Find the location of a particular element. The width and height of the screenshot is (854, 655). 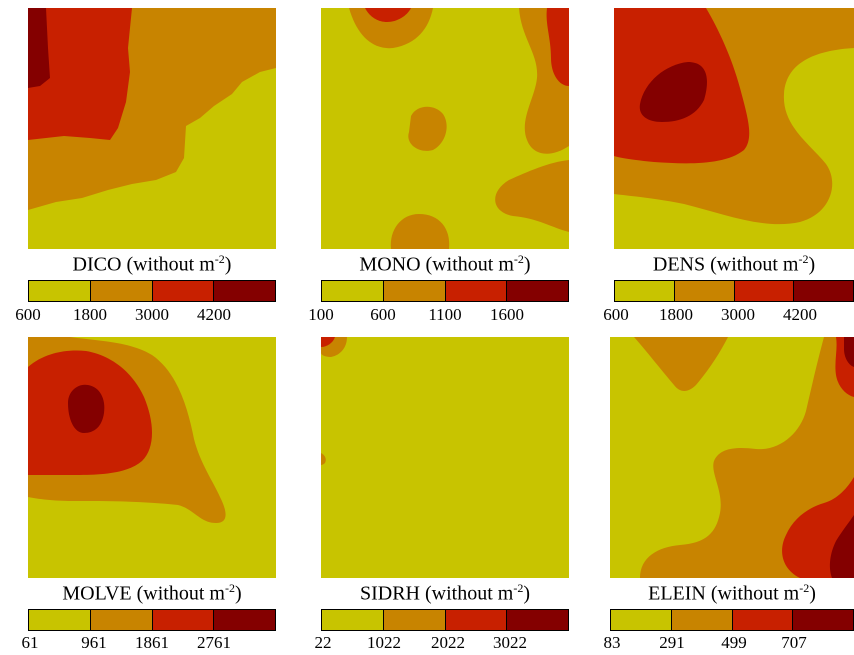

legend-bar-dens is located at coordinates (734, 291).